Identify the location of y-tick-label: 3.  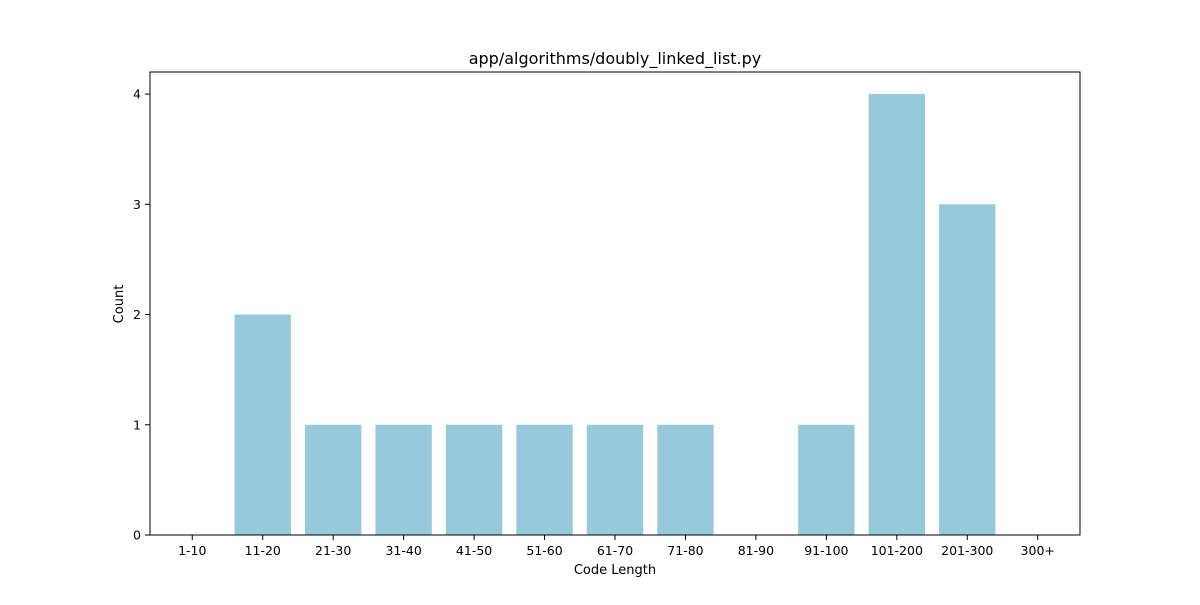
(137, 204).